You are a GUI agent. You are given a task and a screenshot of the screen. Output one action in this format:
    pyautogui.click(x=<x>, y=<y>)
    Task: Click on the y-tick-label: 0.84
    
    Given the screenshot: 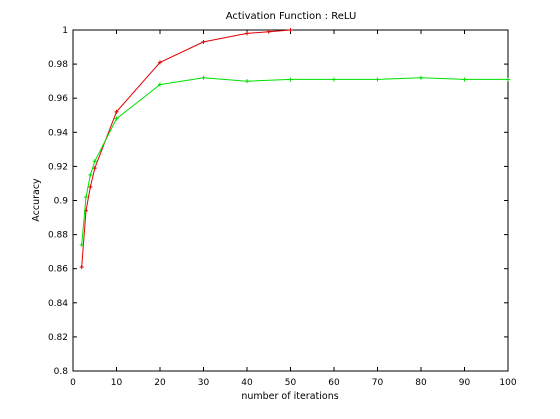 What is the action you would take?
    pyautogui.click(x=58, y=304)
    